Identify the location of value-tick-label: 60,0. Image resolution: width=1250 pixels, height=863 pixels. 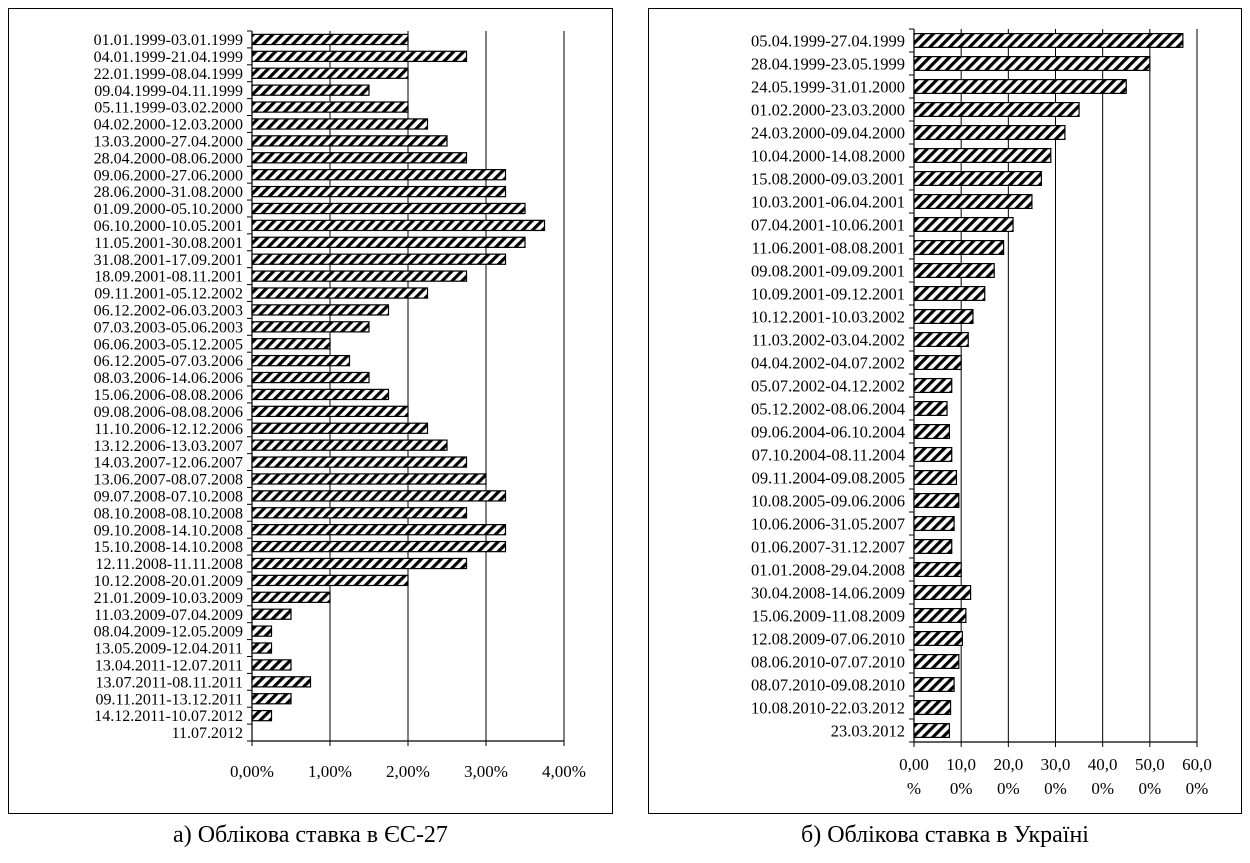
(1197, 764).